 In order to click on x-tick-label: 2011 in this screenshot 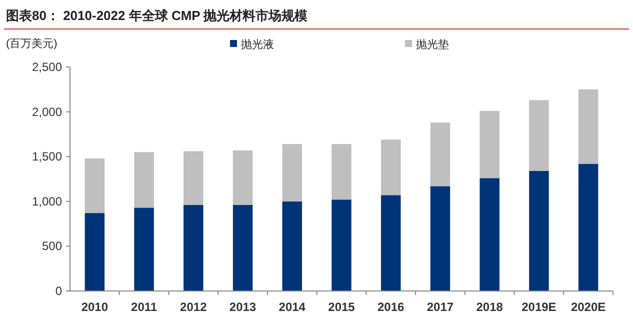, I will do `click(144, 307)`.